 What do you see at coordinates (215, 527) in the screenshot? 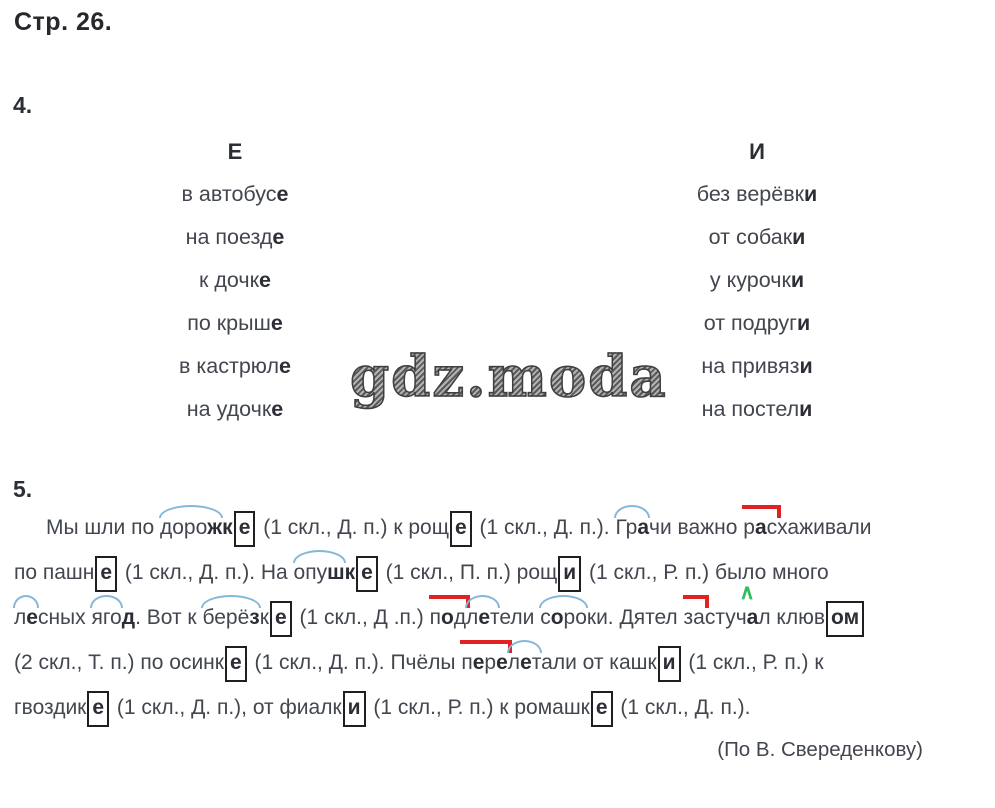
I see `word-fragment: ж` at bounding box center [215, 527].